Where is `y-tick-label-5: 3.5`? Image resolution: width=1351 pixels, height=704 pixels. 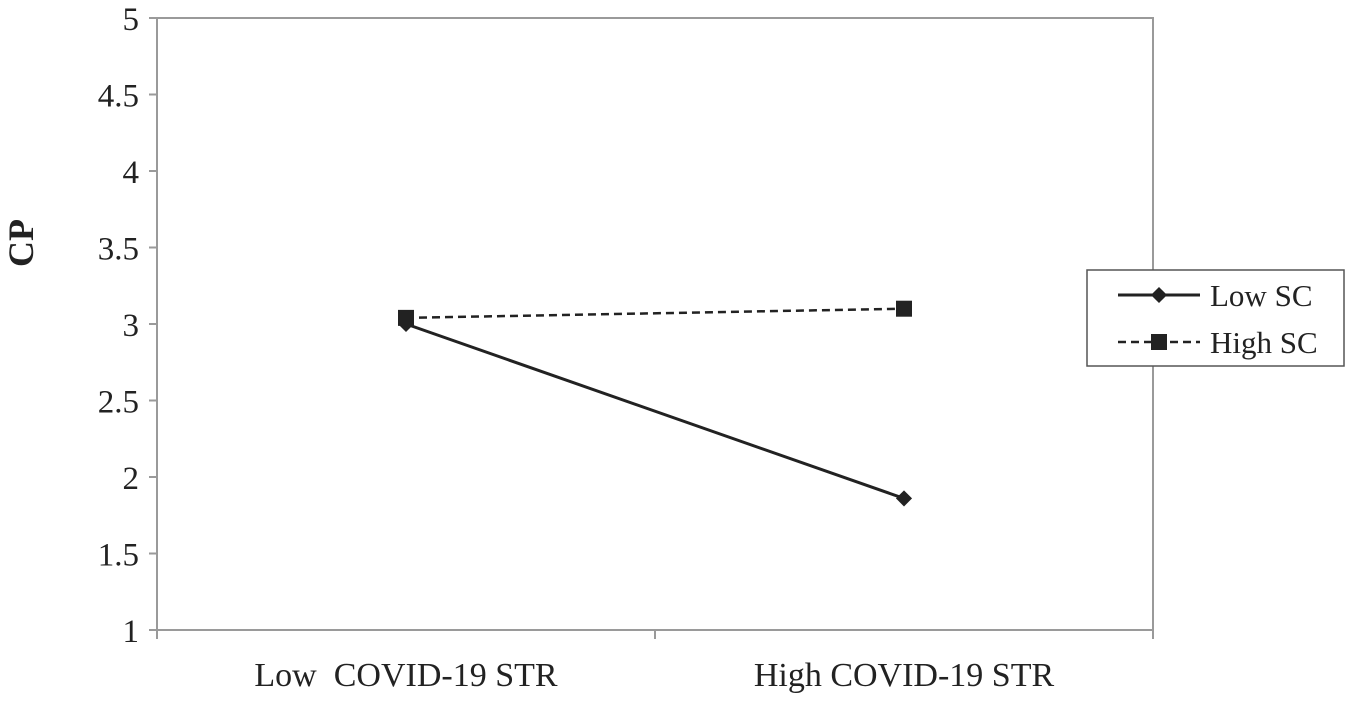 y-tick-label-5: 3.5 is located at coordinates (118, 250).